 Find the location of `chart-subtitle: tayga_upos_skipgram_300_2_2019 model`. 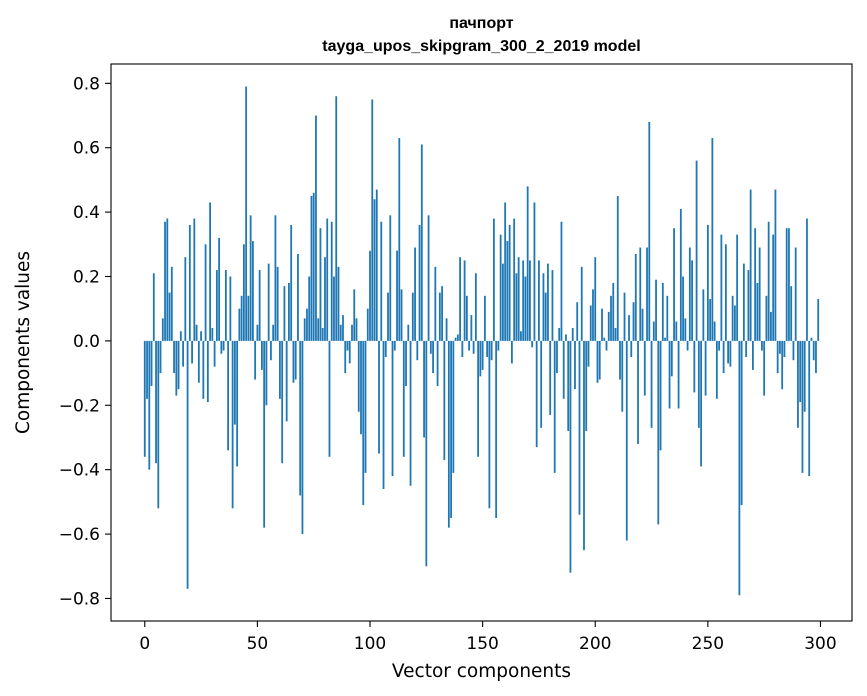

chart-subtitle: tayga_upos_skipgram_300_2_2019 model is located at coordinates (481, 46).